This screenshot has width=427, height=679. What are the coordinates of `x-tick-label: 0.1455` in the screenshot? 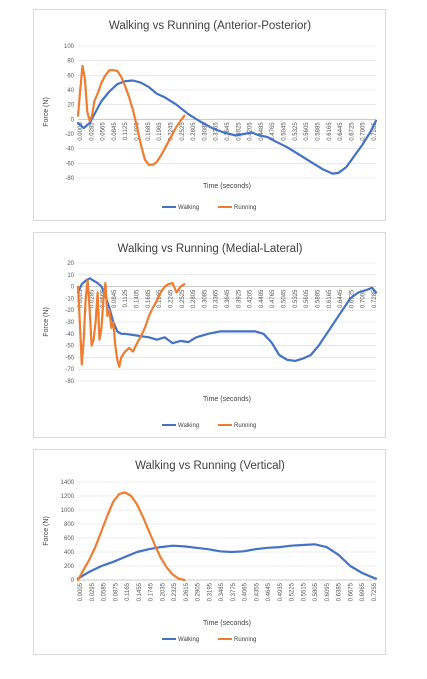 It's located at (140, 591).